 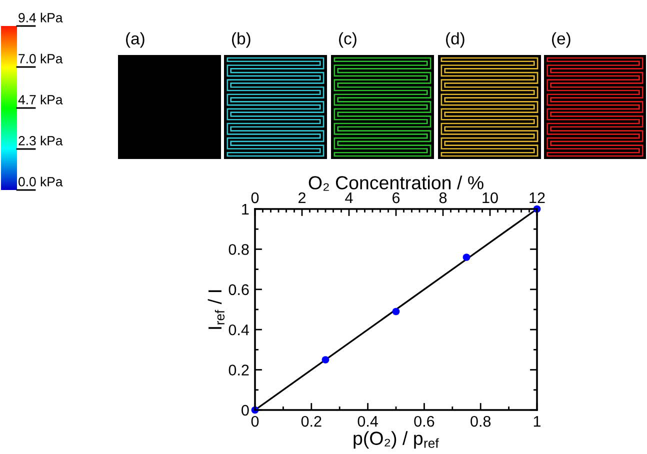 I want to click on x-tick-label: 0, so click(x=255, y=421).